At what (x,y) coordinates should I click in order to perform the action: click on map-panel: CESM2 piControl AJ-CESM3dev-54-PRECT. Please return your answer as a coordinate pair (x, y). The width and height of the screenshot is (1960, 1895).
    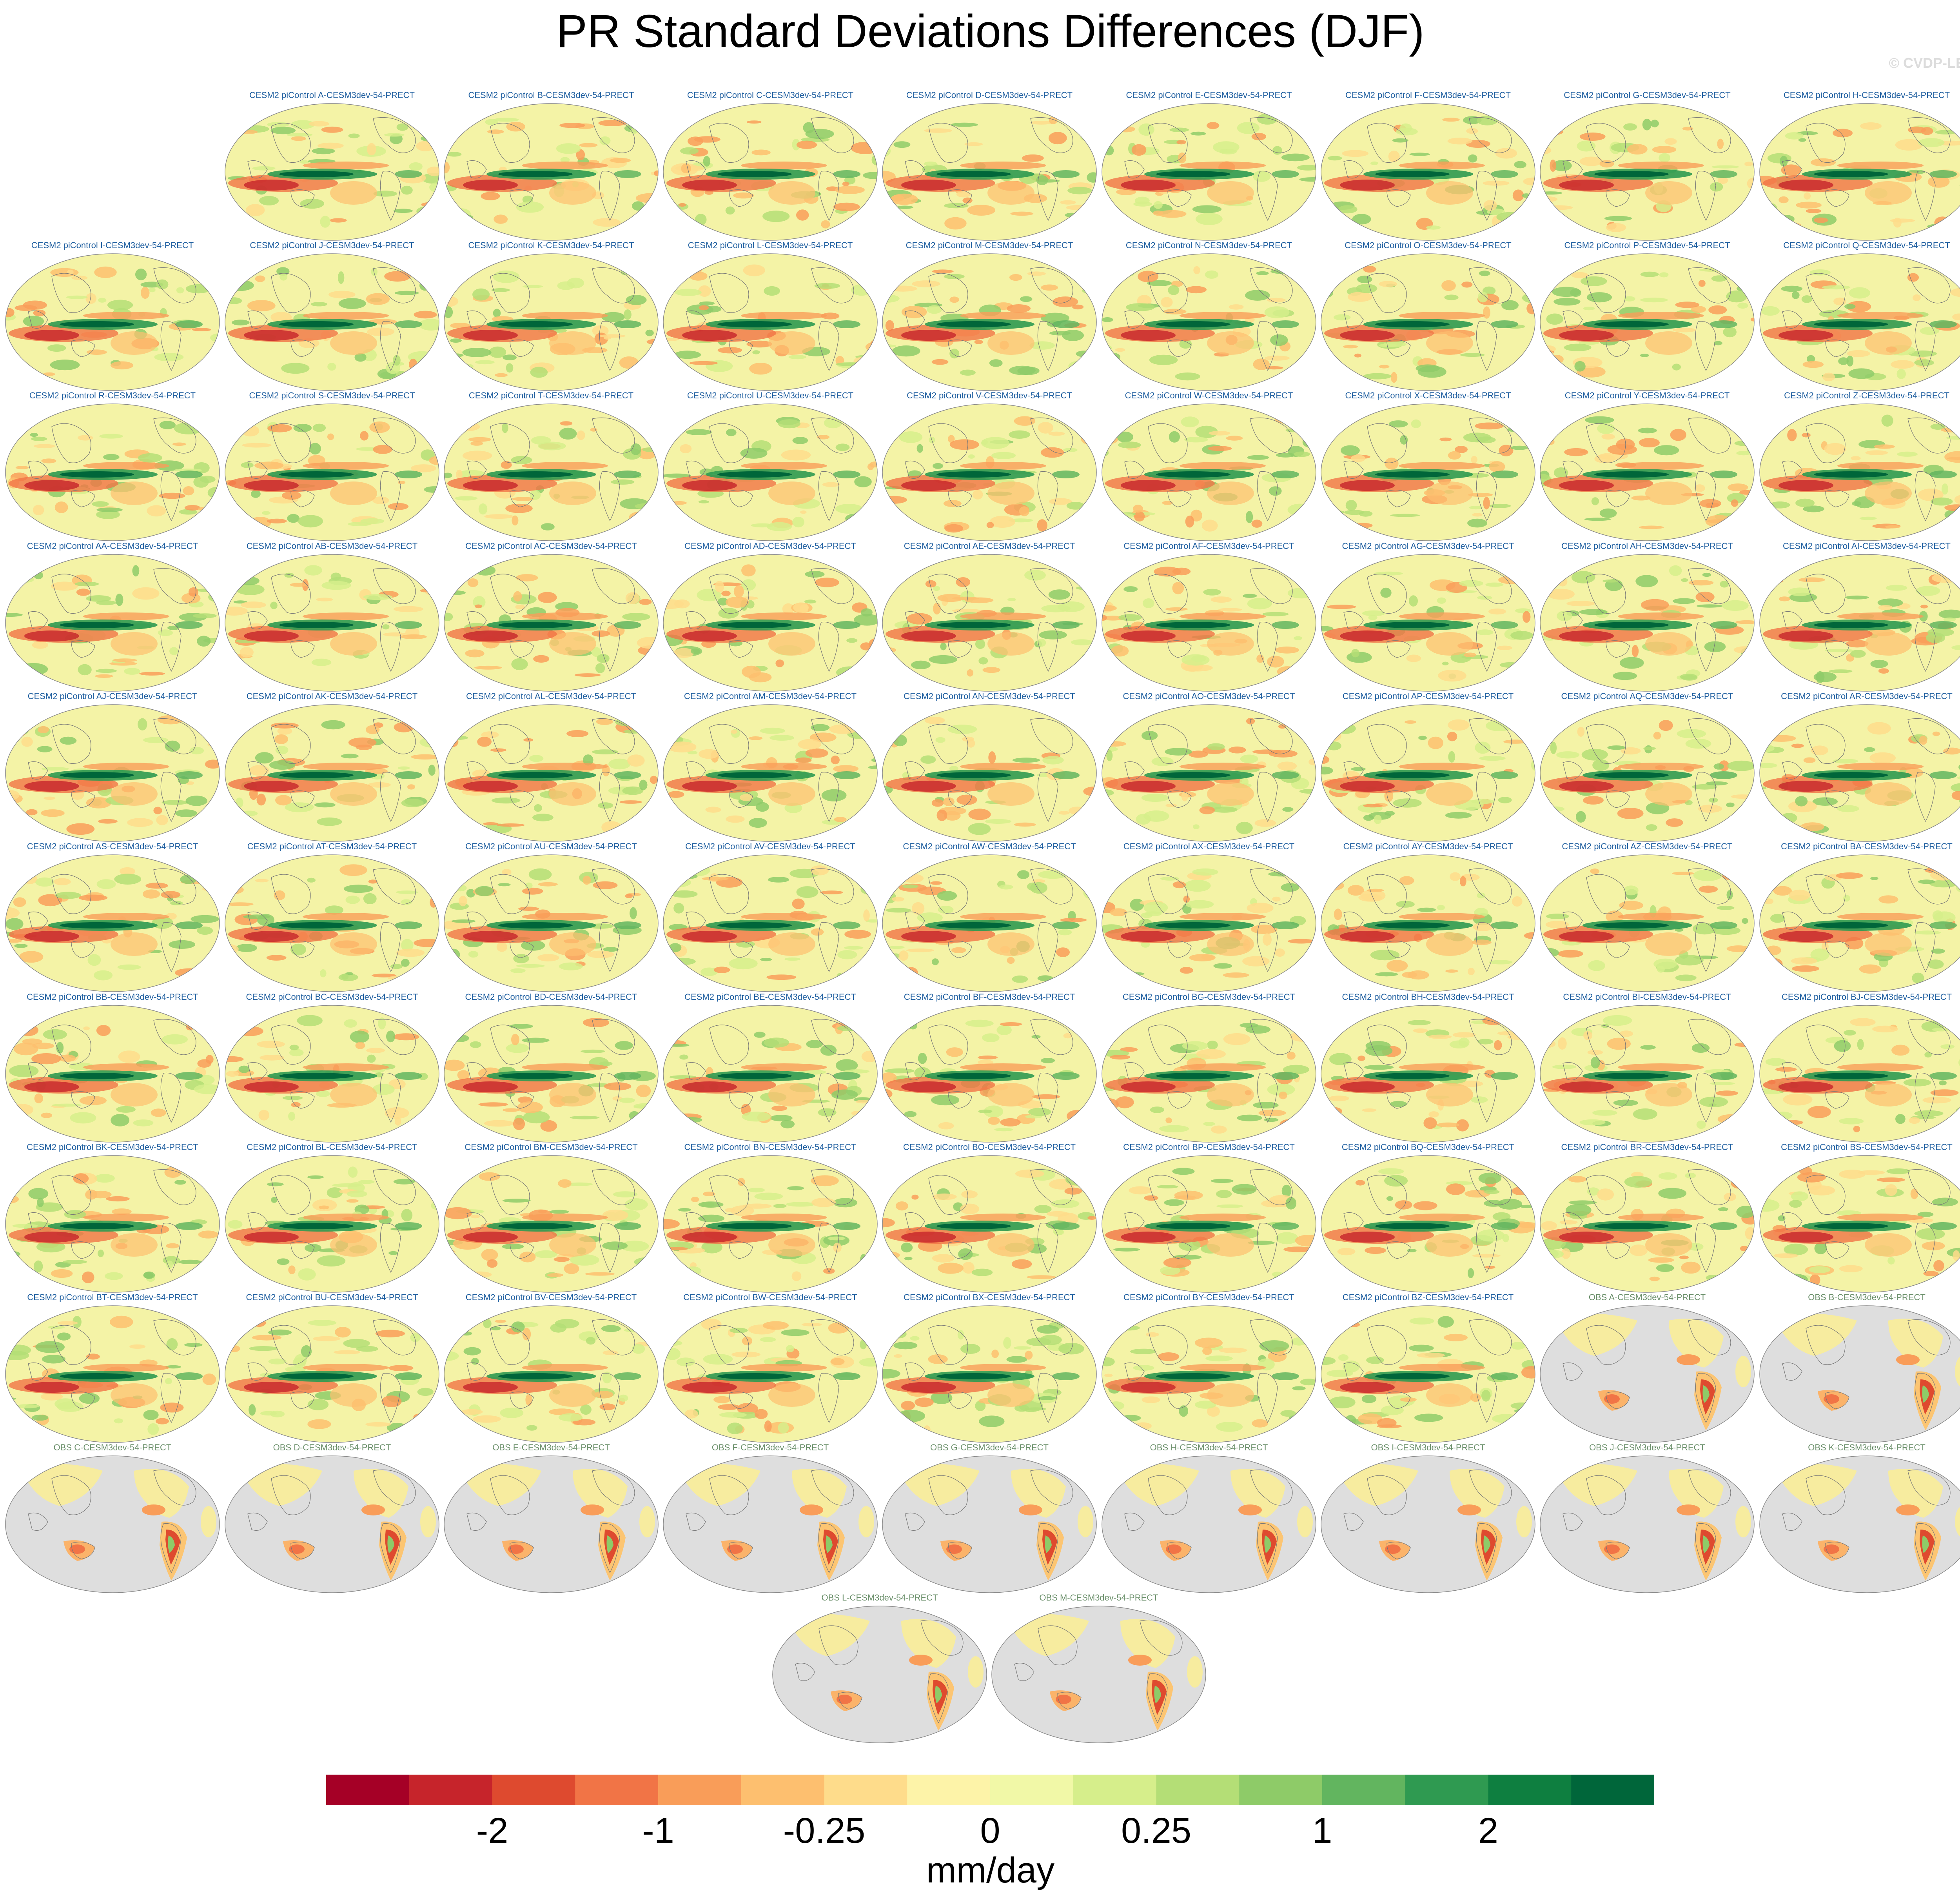
    Looking at the image, I should click on (112, 767).